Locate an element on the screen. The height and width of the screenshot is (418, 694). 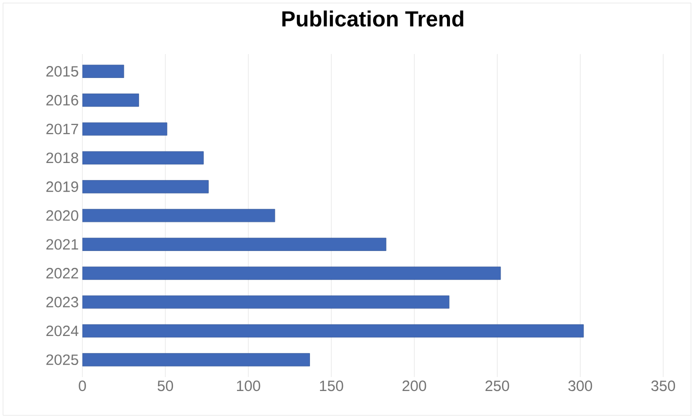
x-tick-label: 350 is located at coordinates (663, 385).